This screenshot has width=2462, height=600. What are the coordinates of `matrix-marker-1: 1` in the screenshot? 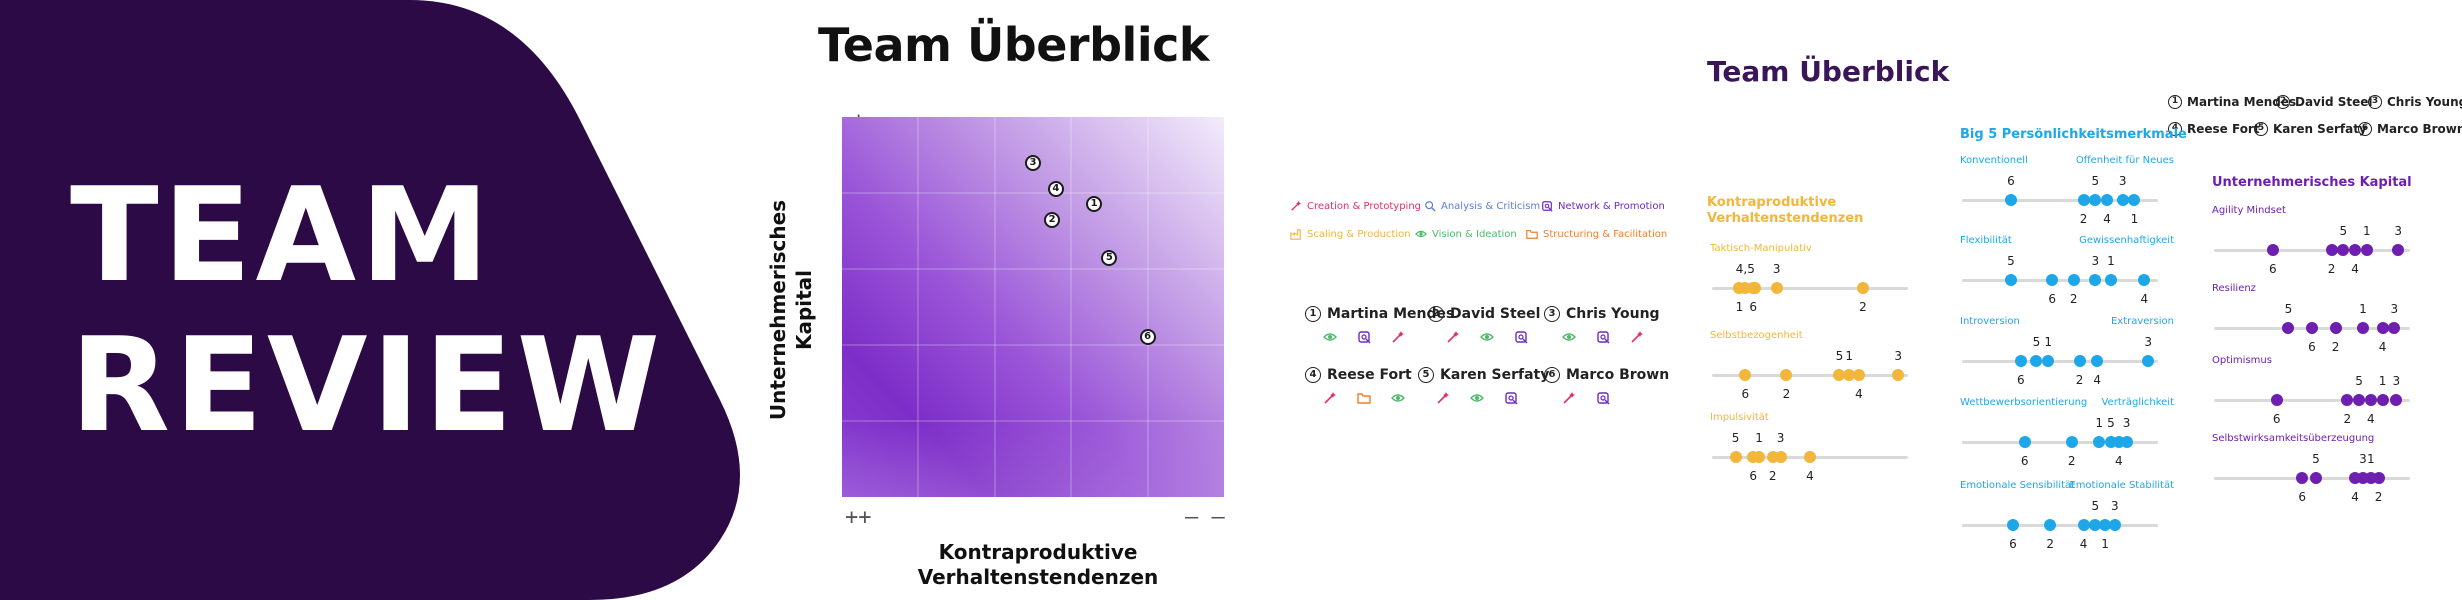 It's located at (1094, 204).